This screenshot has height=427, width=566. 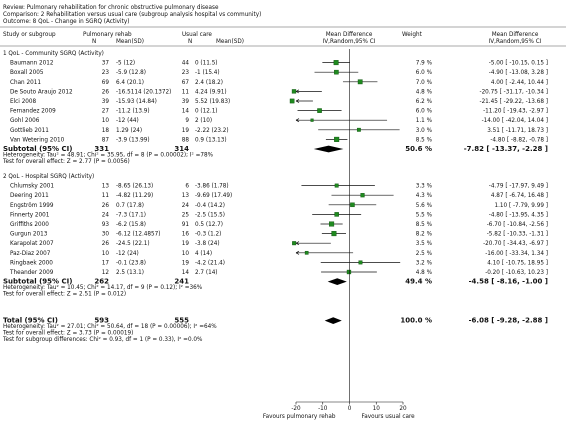 What do you see at coordinates (349, 42) in the screenshot?
I see `col-md-subheader: IV,Random,95% CI` at bounding box center [349, 42].